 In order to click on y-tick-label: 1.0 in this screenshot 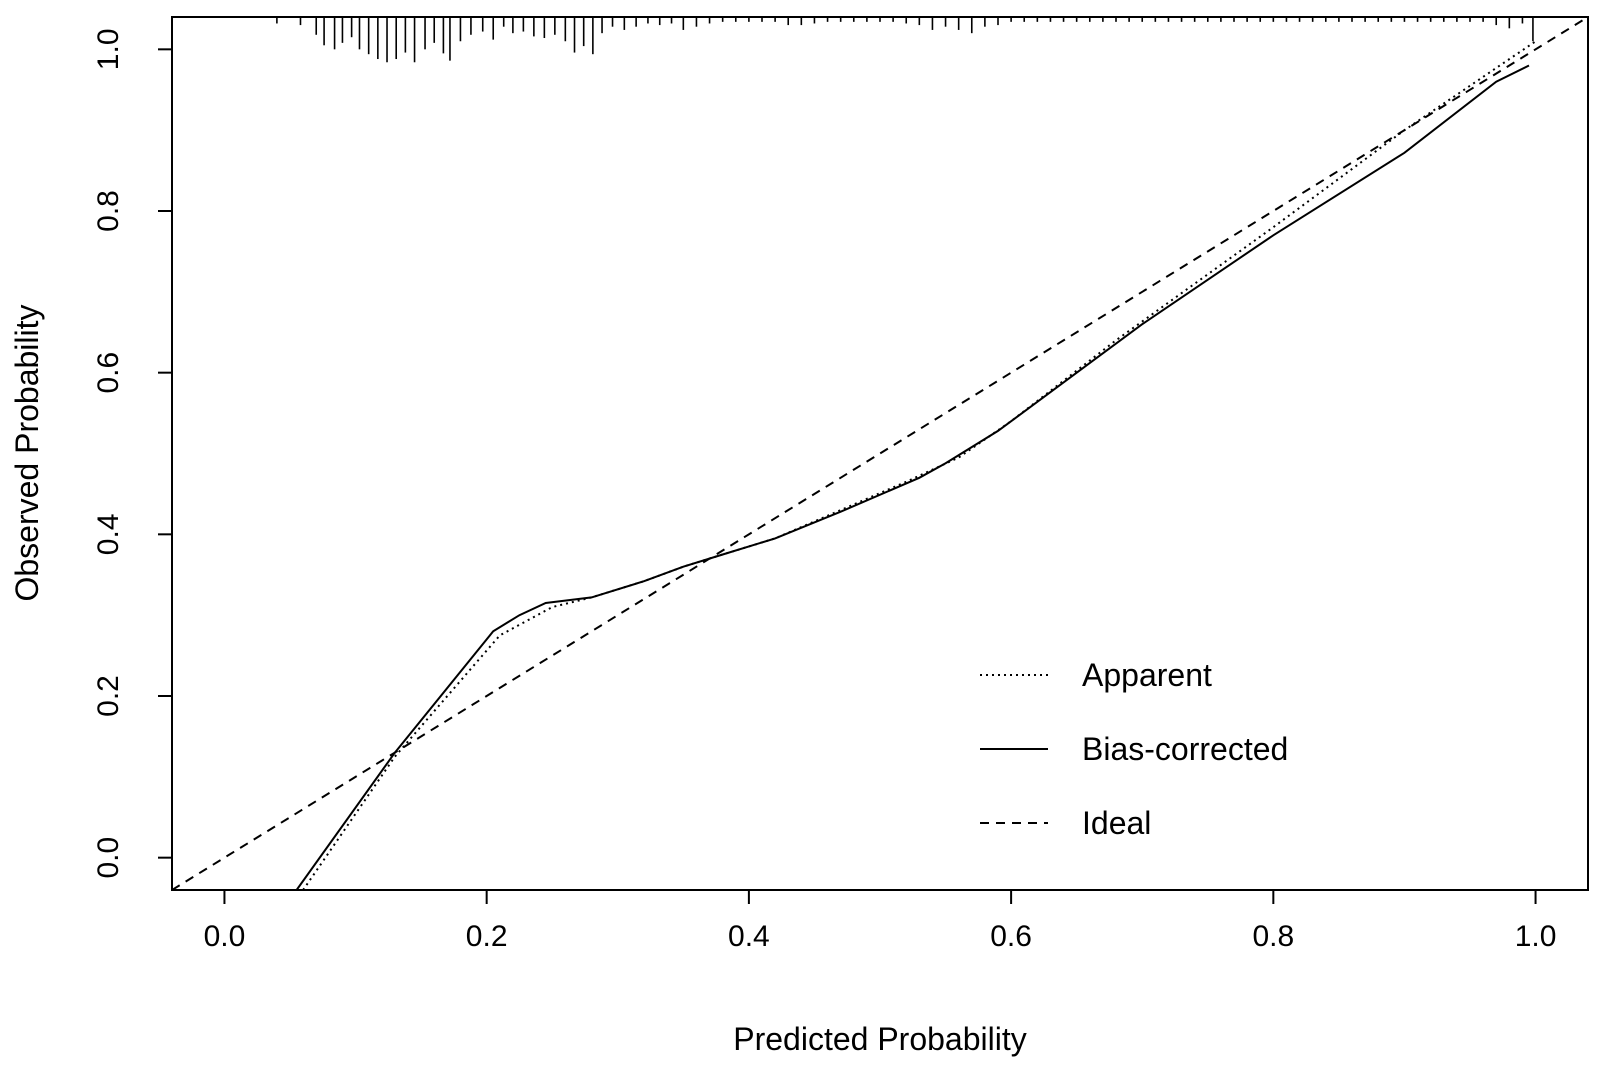, I will do `click(108, 49)`.